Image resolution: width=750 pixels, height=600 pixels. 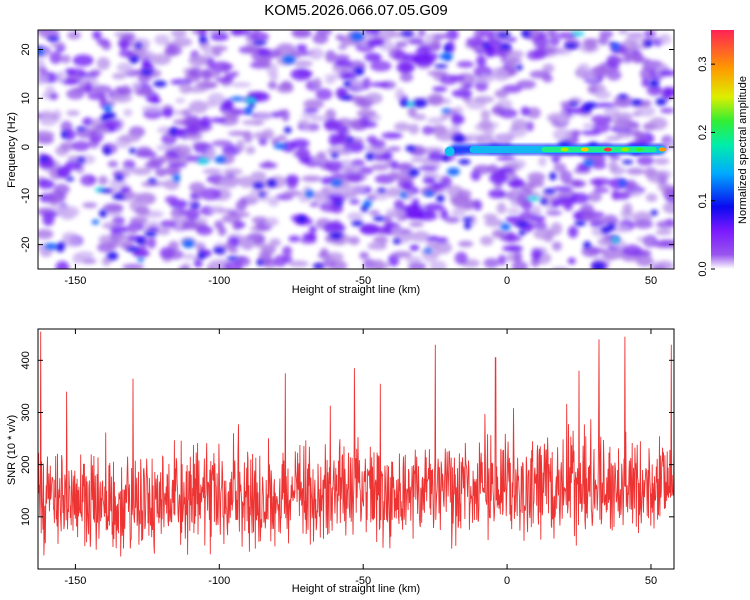 I want to click on snr-x-tick-label: -100, so click(x=219, y=581).